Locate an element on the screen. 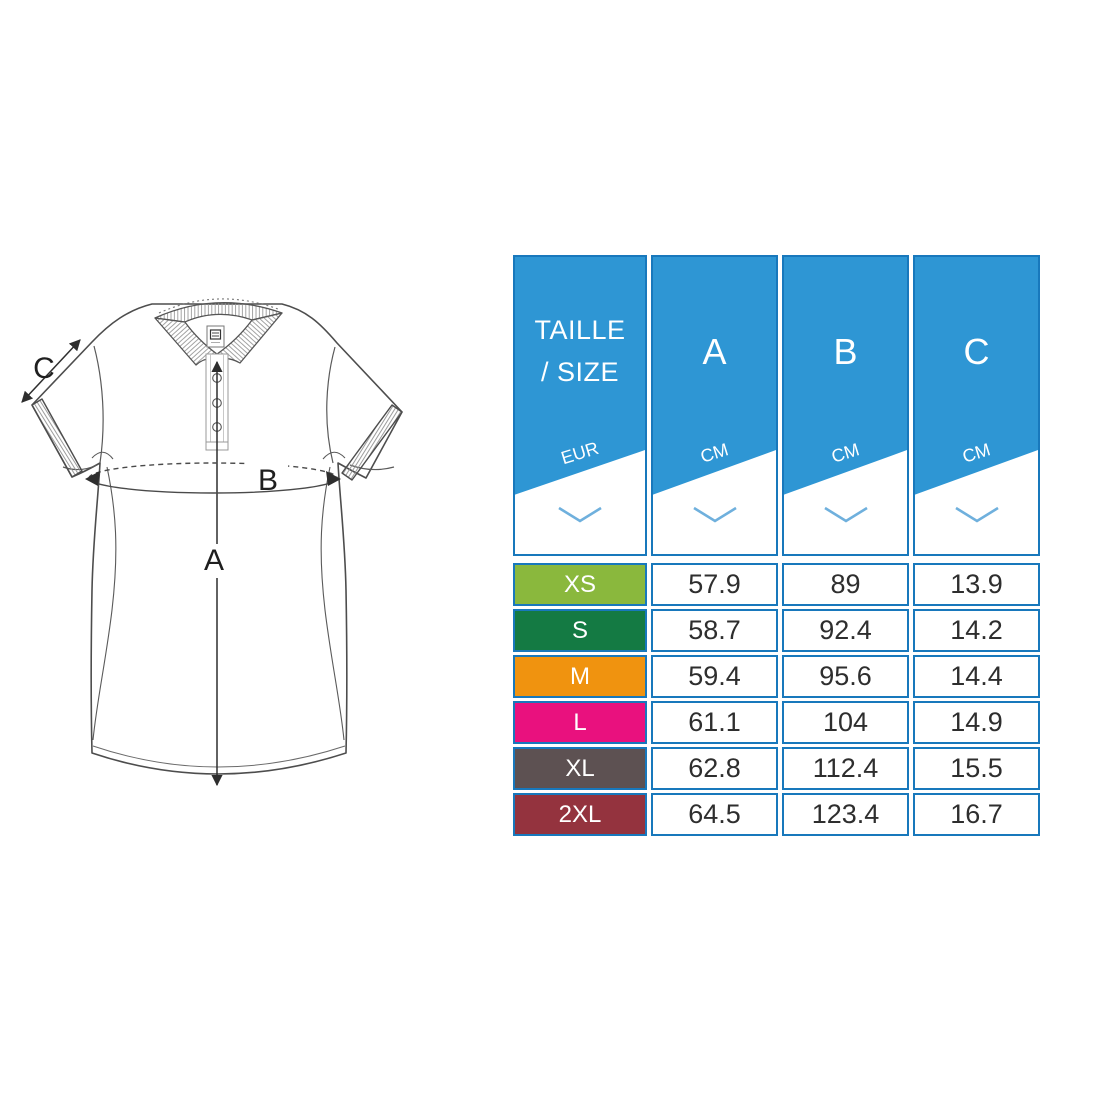 The height and width of the screenshot is (1100, 1100). size-label-cell: 2XL is located at coordinates (580, 814).